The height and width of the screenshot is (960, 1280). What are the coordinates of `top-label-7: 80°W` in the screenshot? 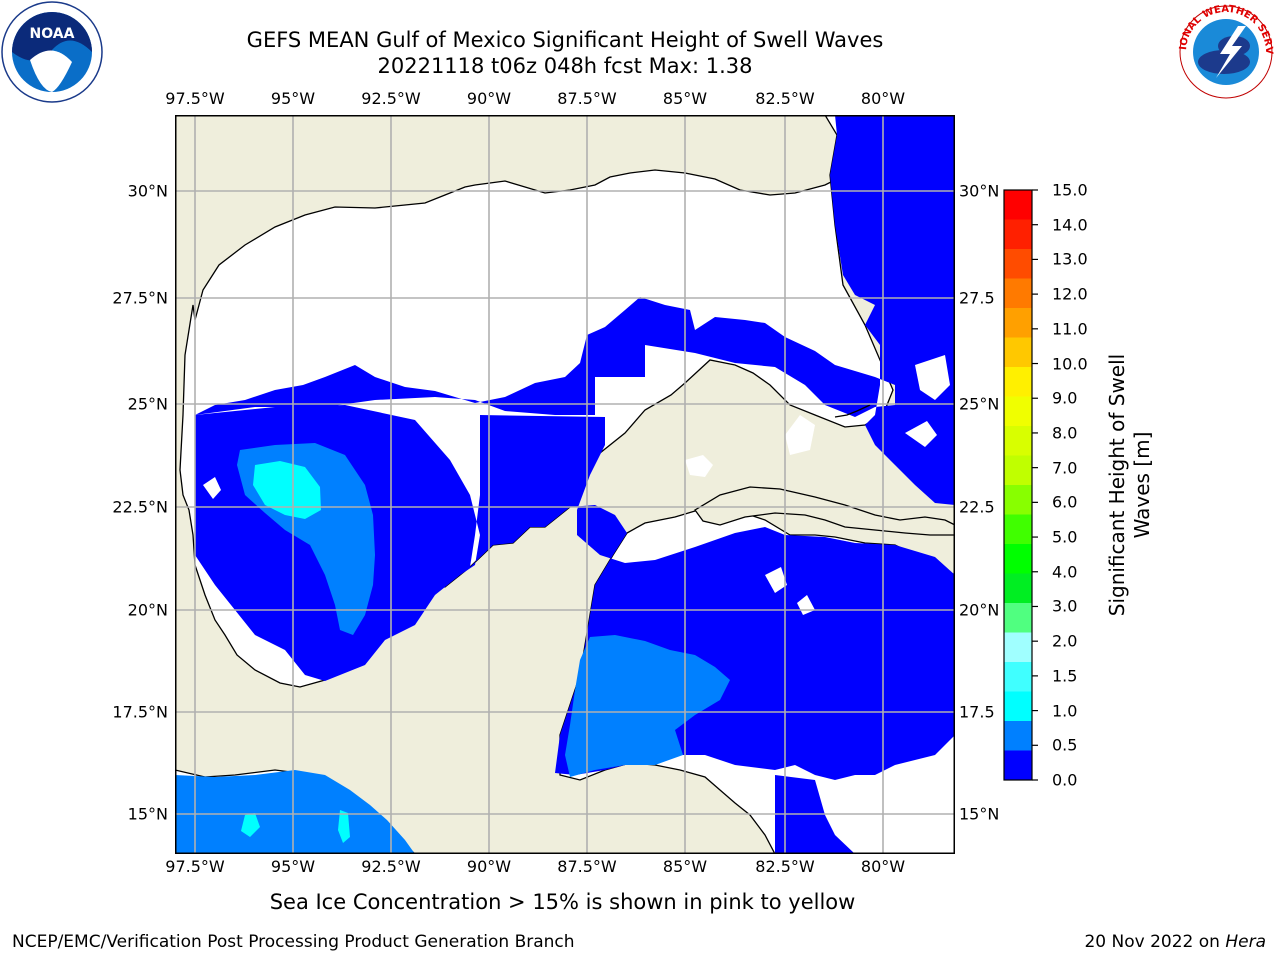 It's located at (883, 98).